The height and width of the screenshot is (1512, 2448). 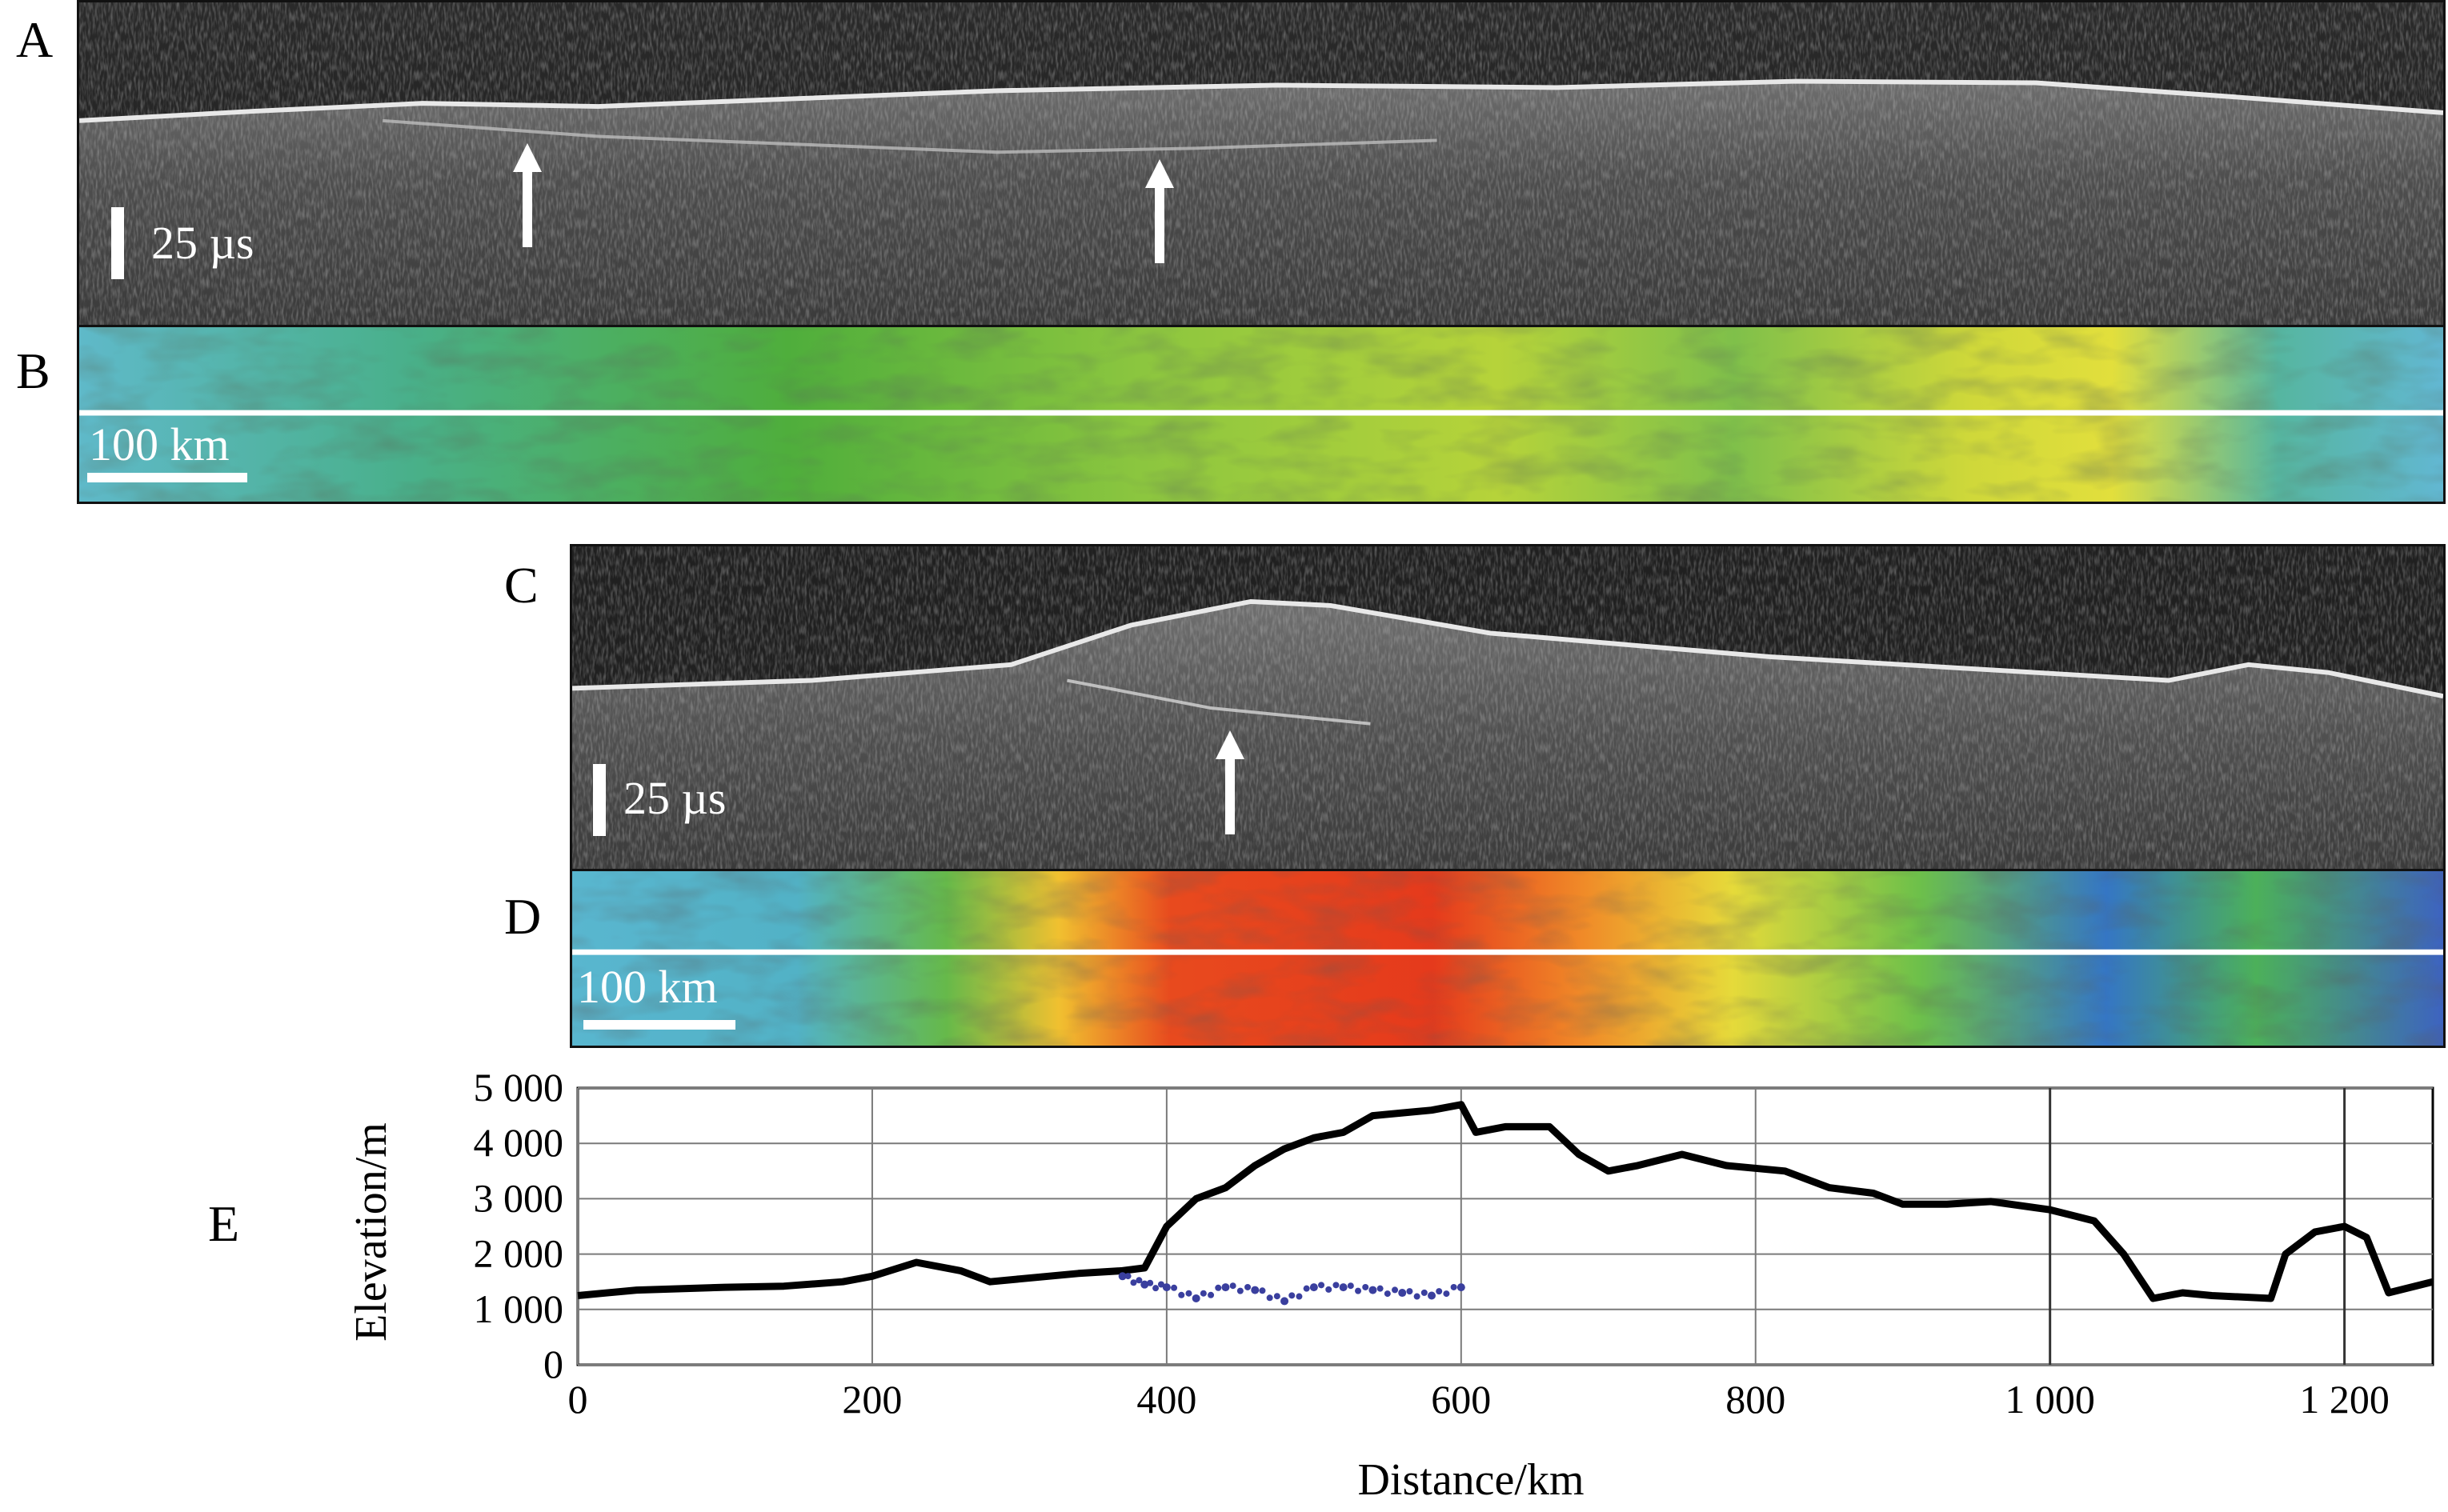 I want to click on time-scale-label-c: 25 µs, so click(x=675, y=798).